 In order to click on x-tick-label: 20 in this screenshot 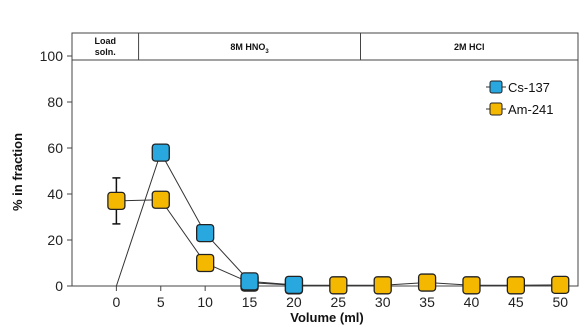, I will do `click(294, 302)`.